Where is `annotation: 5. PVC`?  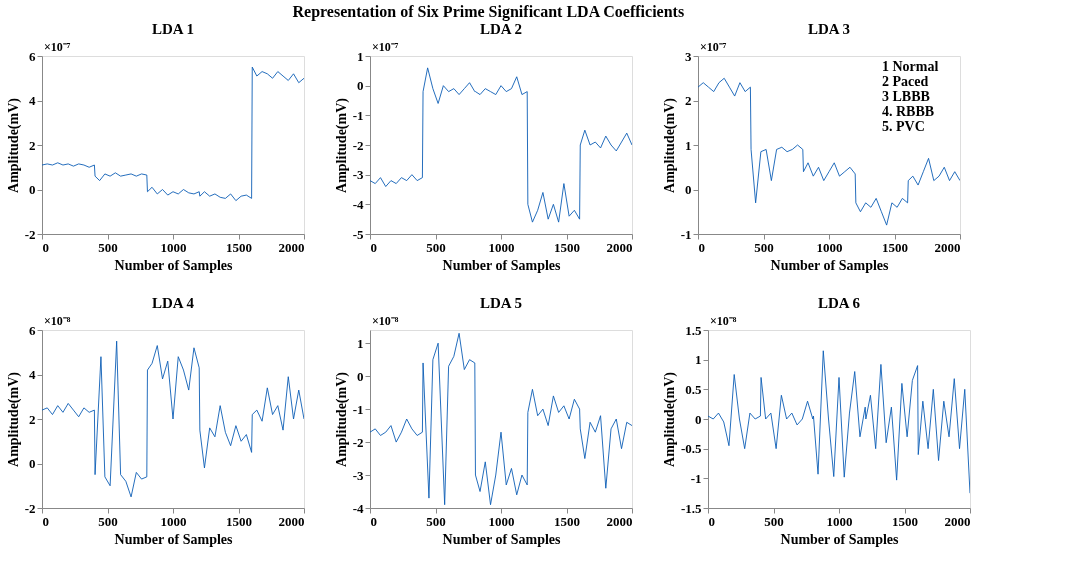 annotation: 5. PVC is located at coordinates (903, 126).